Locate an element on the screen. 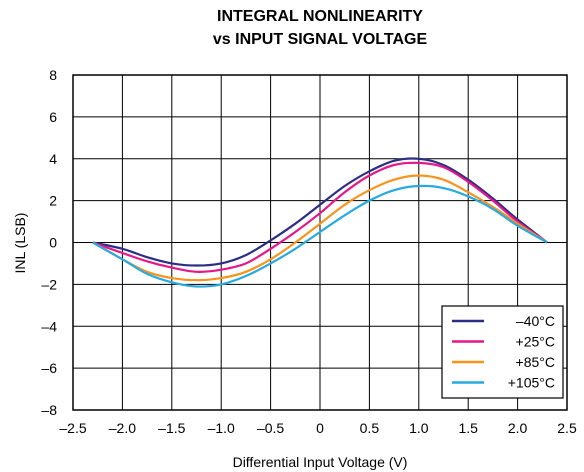  x-tick-label: –1.5 is located at coordinates (171, 428).